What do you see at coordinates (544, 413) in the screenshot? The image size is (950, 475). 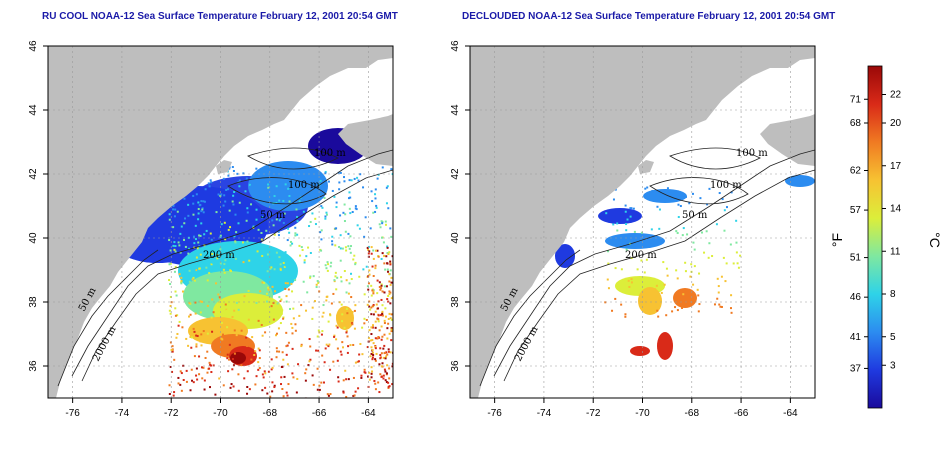 I see `x-tick-label: -74` at bounding box center [544, 413].